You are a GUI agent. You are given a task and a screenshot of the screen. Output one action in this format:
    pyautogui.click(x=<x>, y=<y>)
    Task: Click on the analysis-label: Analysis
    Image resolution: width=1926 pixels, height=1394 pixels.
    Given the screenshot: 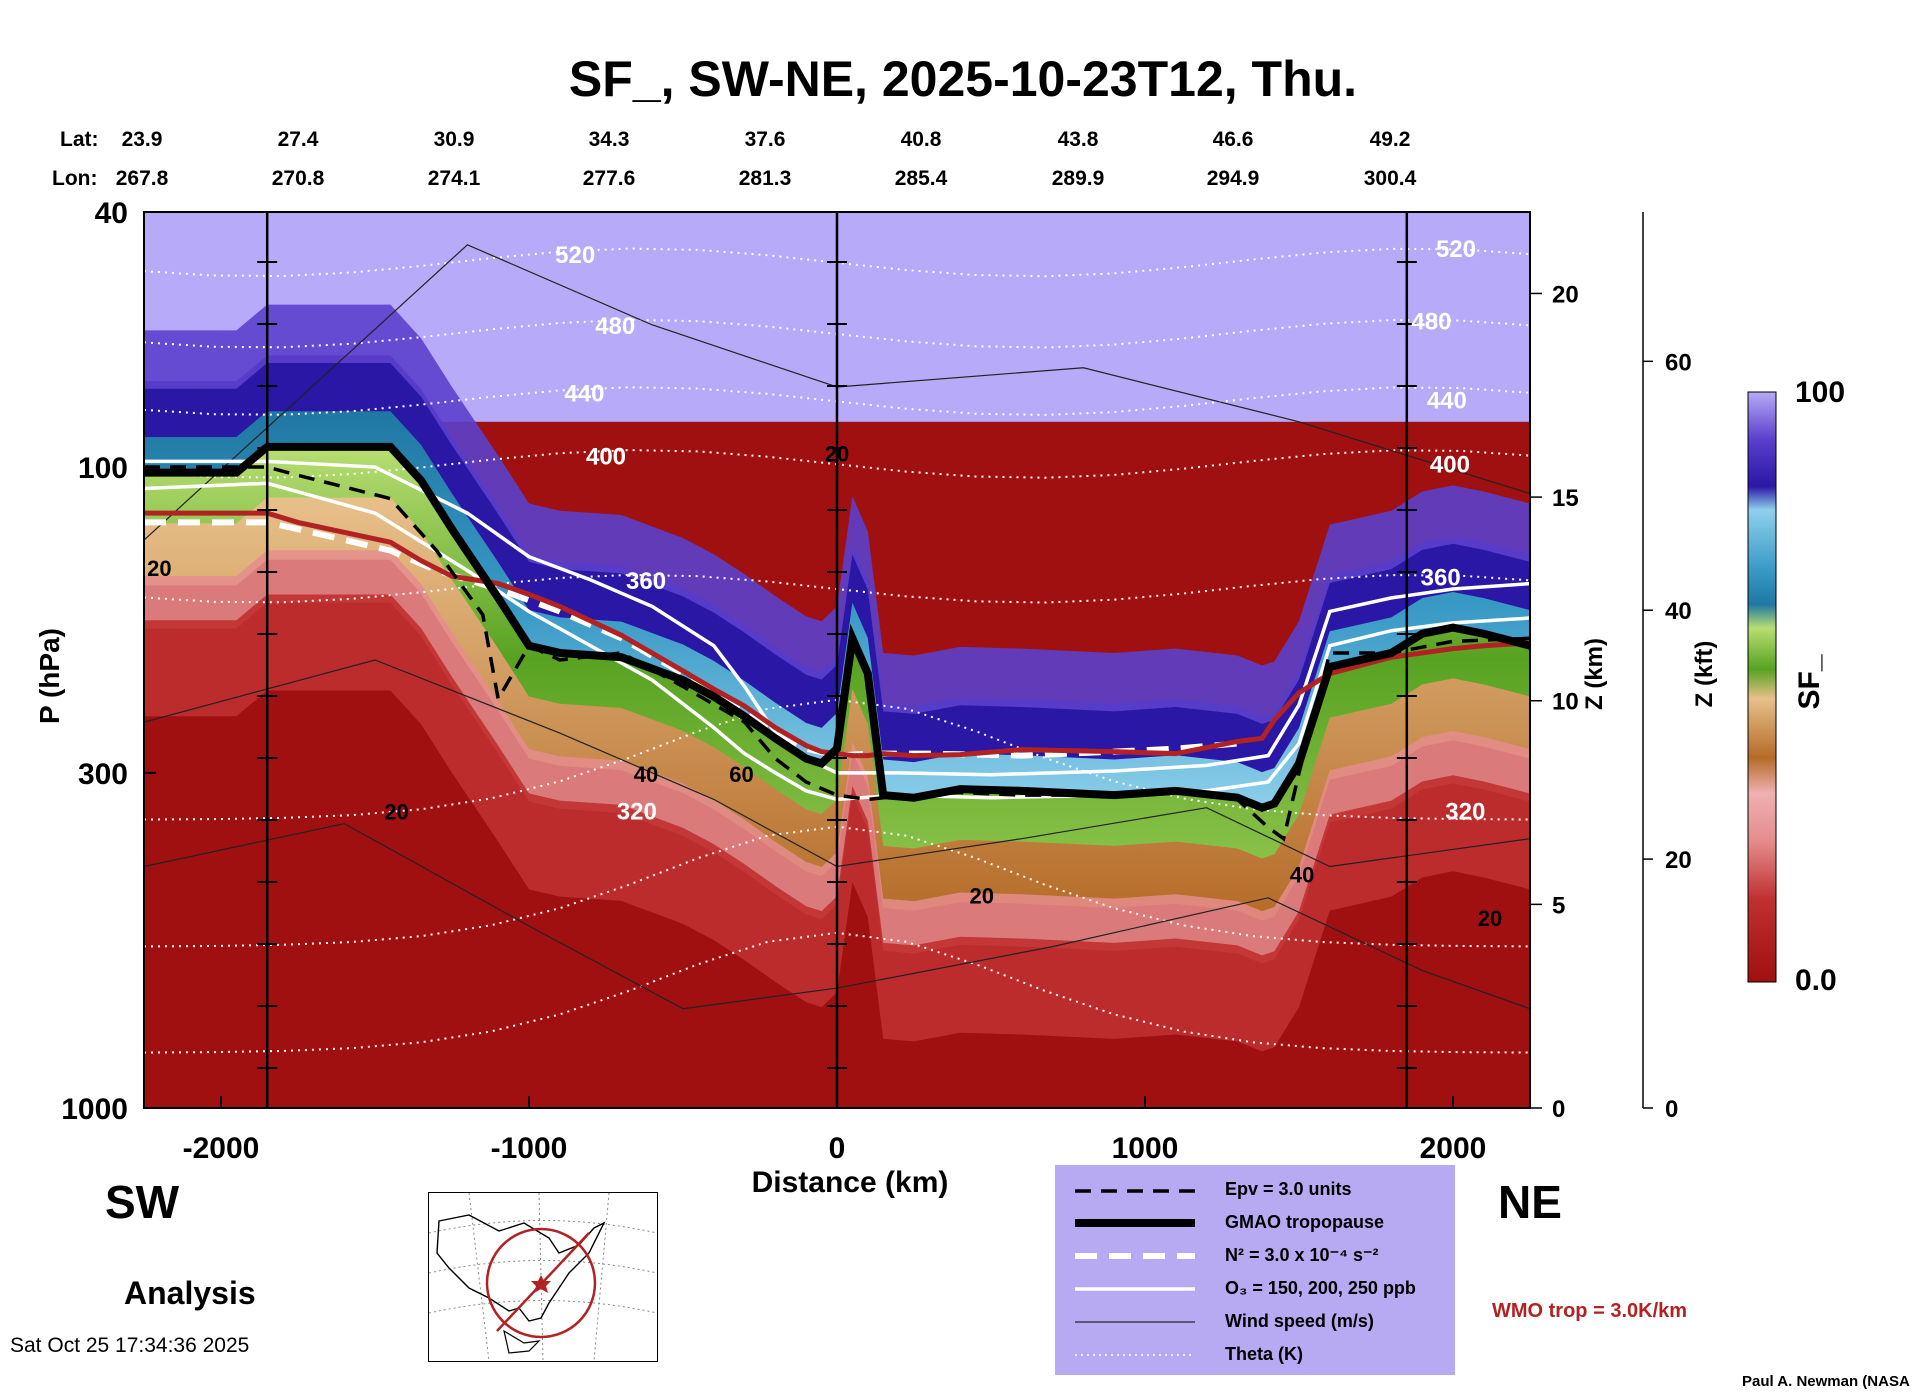 What is the action you would take?
    pyautogui.click(x=190, y=1293)
    